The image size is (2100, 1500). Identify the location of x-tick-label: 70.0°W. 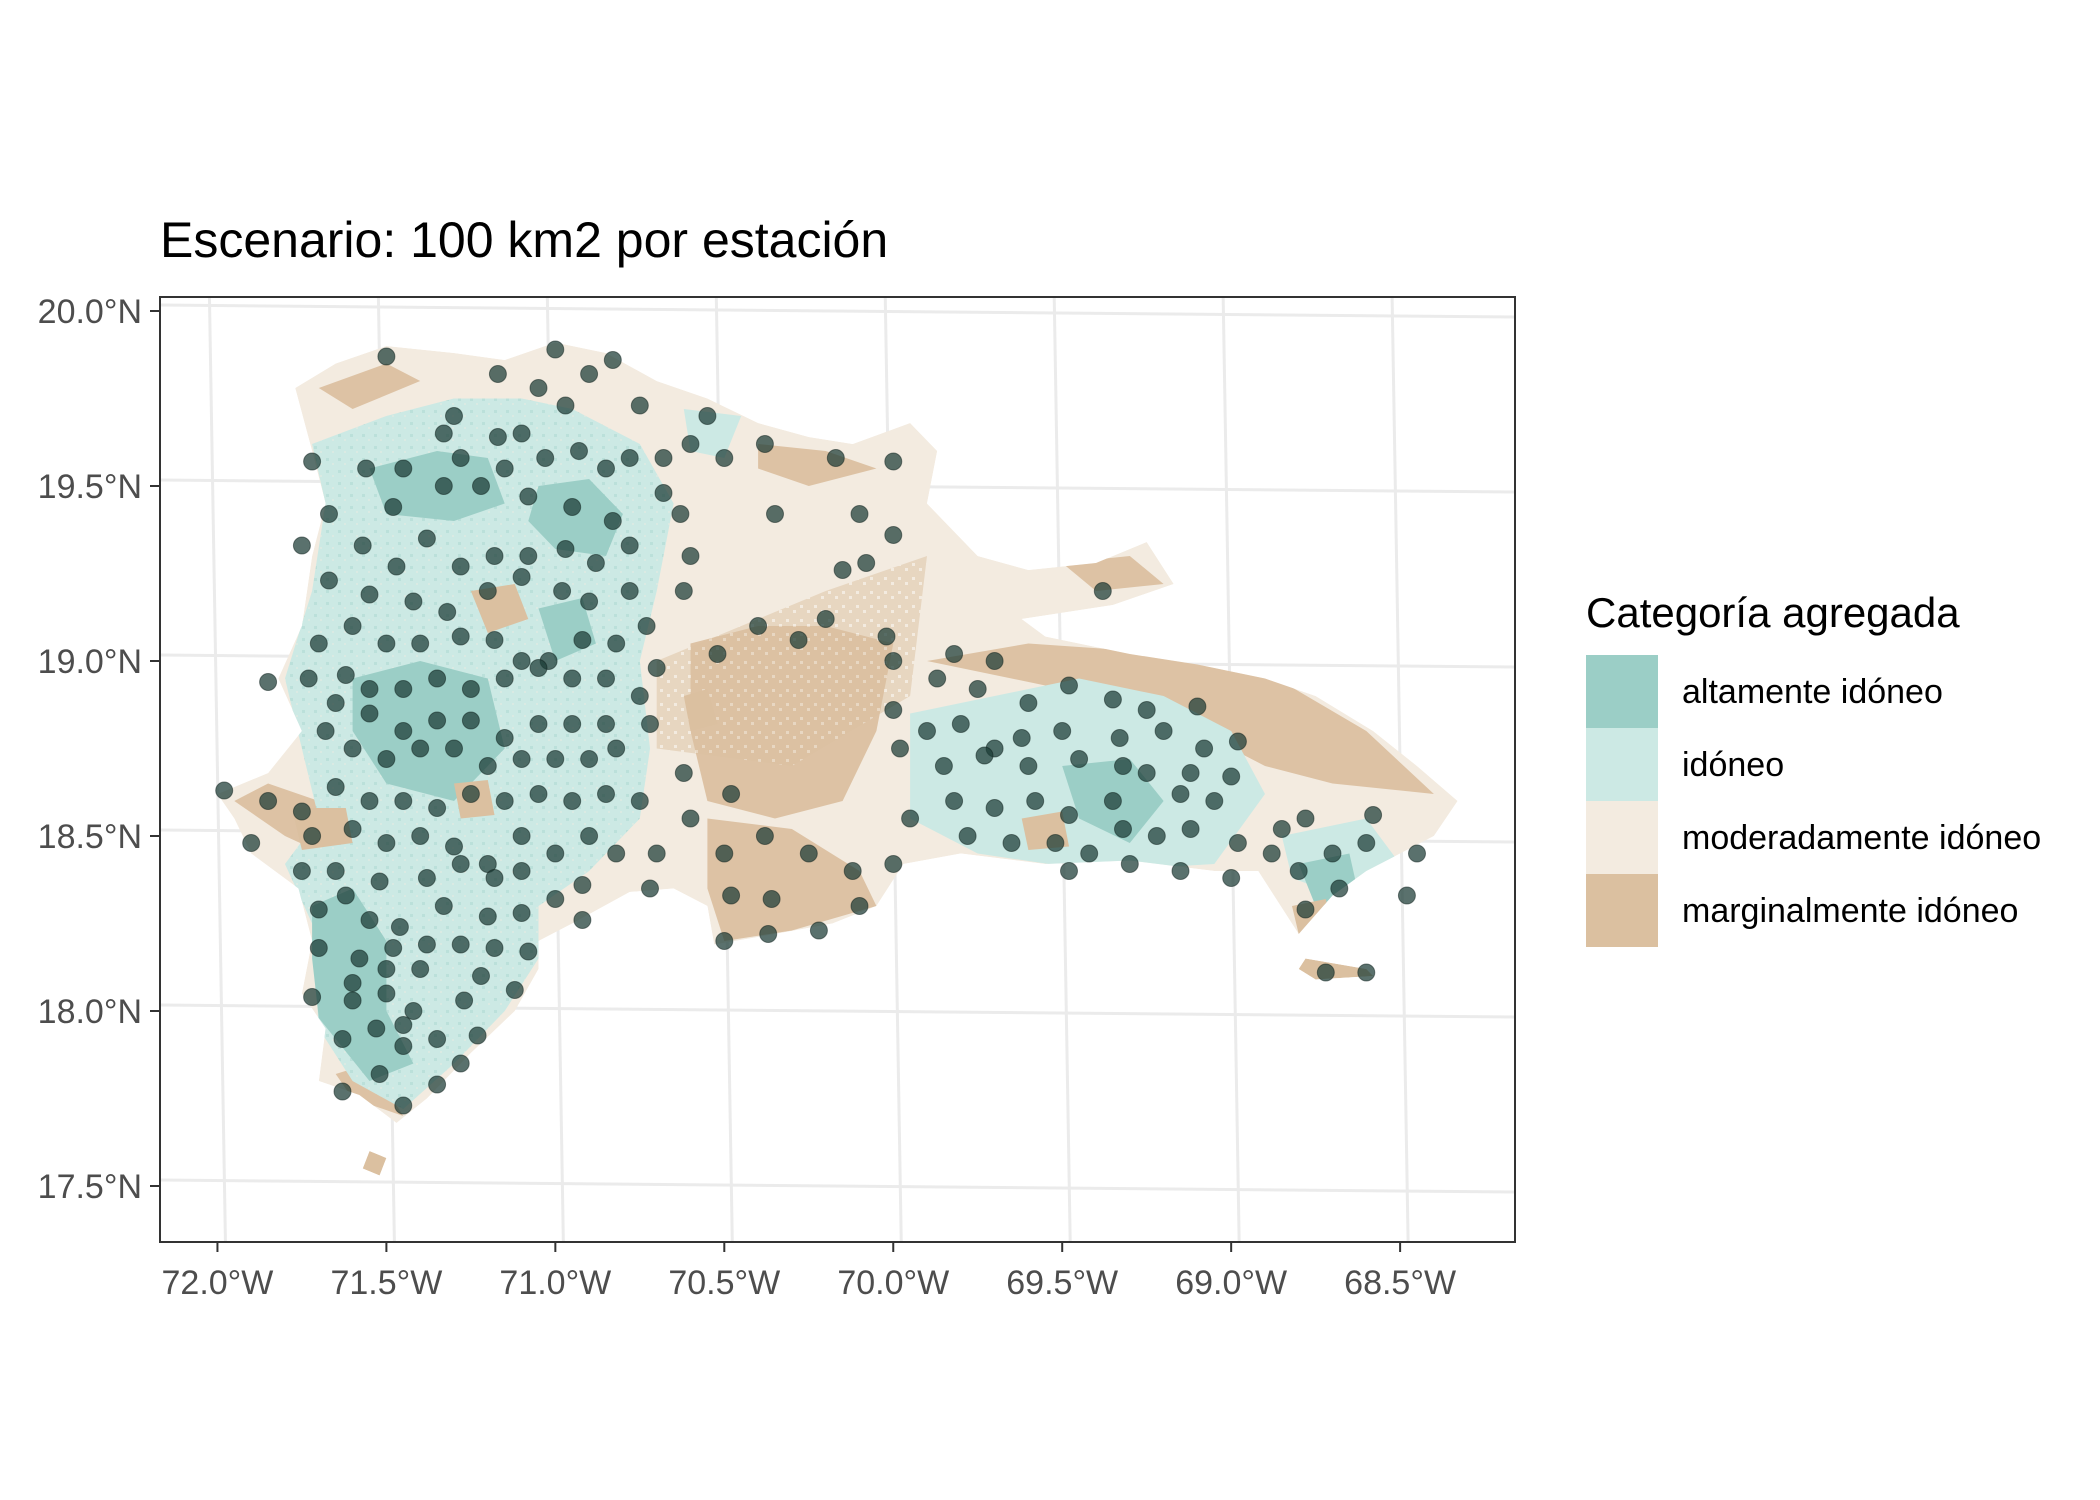
(893, 1283).